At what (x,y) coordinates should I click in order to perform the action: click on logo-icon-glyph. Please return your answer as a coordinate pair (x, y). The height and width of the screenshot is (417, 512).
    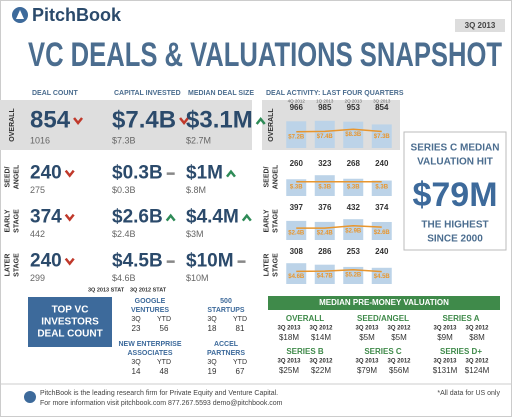
    Looking at the image, I should click on (20, 14).